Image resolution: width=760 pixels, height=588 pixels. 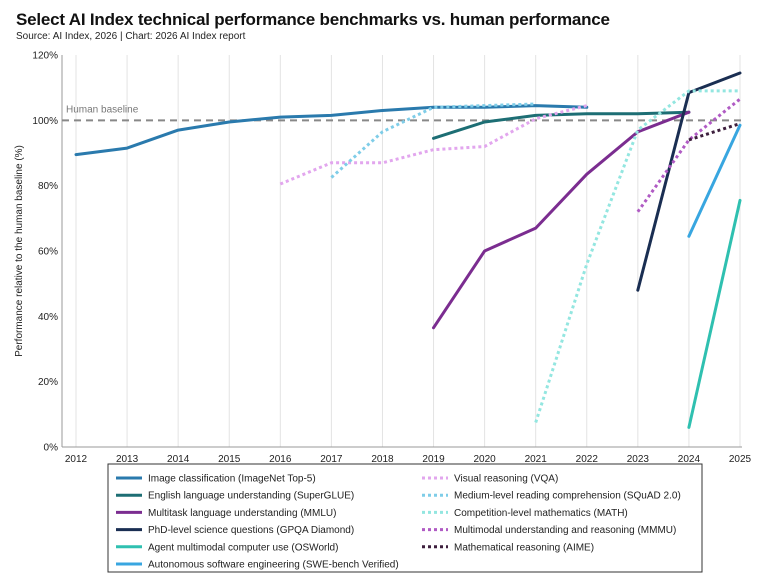 What do you see at coordinates (638, 459) in the screenshot?
I see `x-tick-label: 2023` at bounding box center [638, 459].